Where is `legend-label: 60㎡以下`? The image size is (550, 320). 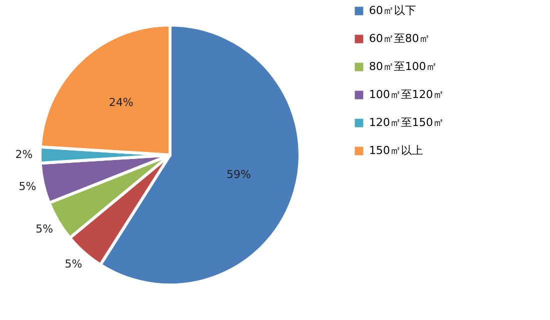 legend-label: 60㎡以下 is located at coordinates (392, 10).